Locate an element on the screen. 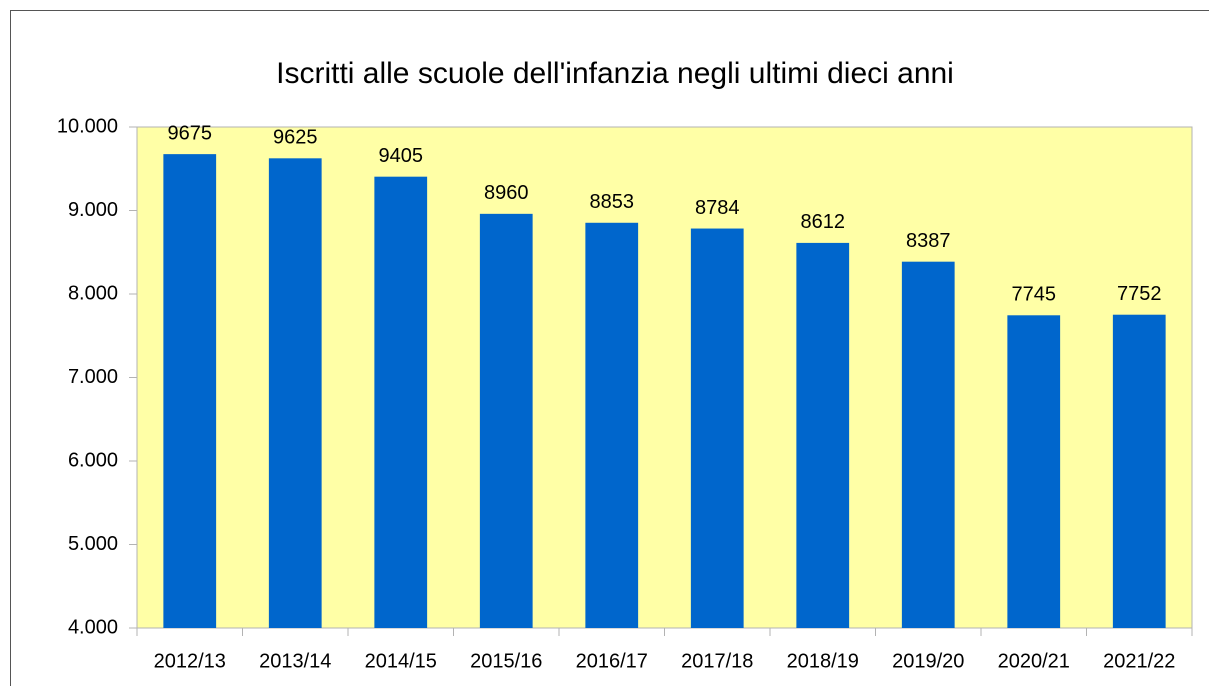 This screenshot has width=1209, height=686. y-tick-label: 9.000 is located at coordinates (93, 210).